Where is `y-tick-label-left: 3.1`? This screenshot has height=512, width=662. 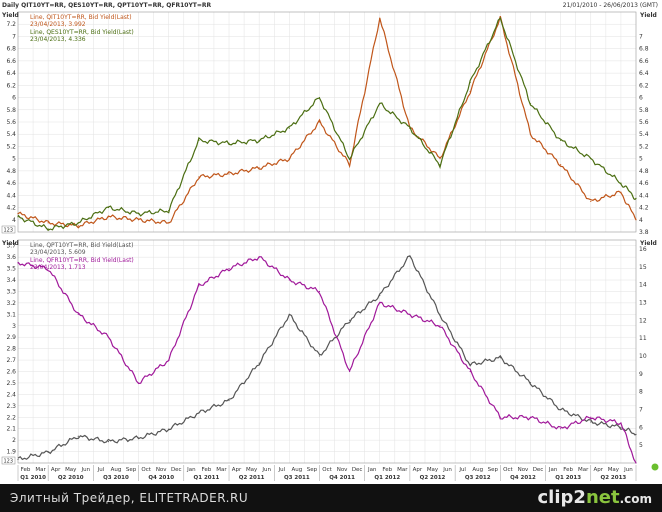
y-tick-label-left: 3.1 is located at coordinates (11, 314).